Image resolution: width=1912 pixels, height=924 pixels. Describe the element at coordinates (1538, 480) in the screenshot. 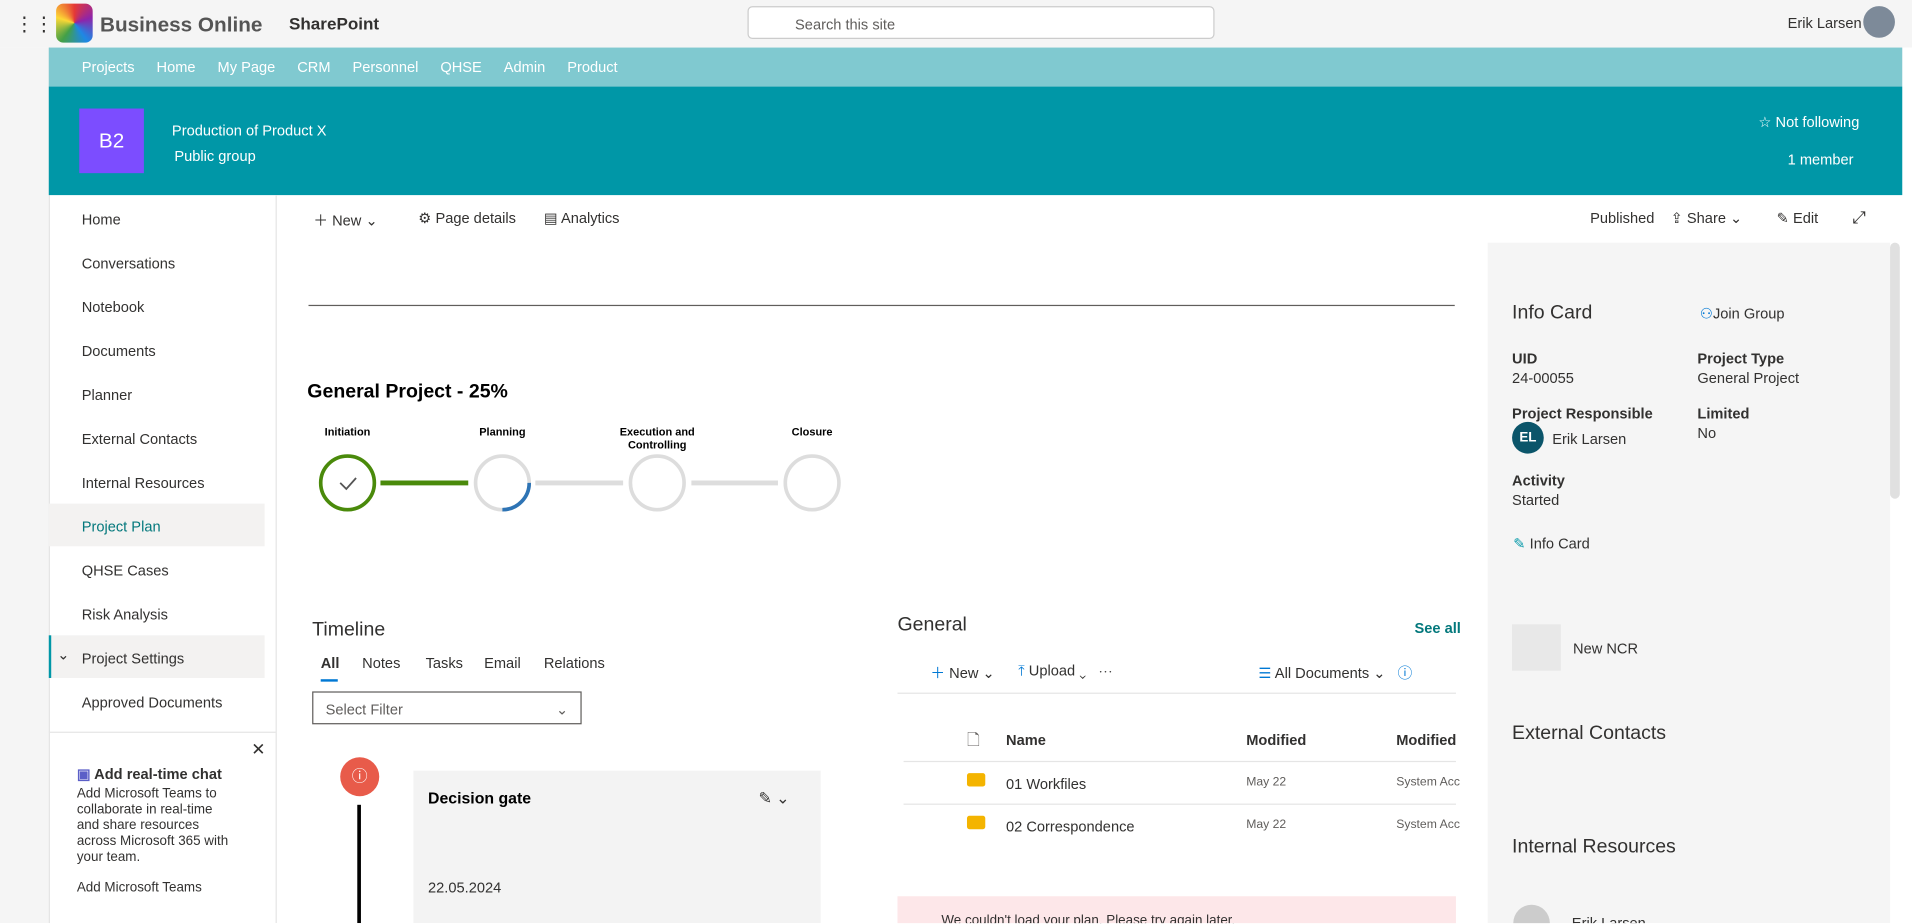

I see `field-label: Activity` at that location.